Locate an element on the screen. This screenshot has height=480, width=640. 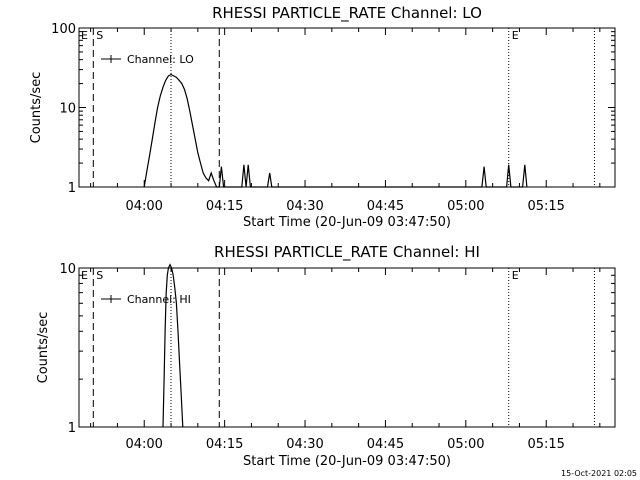
chart-title: RHESSI PARTICLE_RATE Channel: LO is located at coordinates (347, 13).